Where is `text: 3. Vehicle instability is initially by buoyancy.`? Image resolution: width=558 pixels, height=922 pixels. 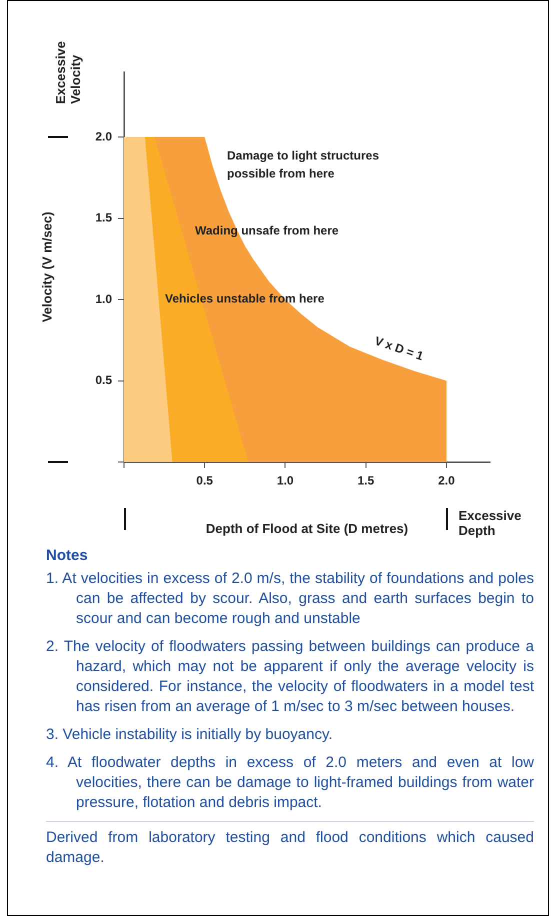
text: 3. Vehicle instability is initially by buoyancy. is located at coordinates (190, 735).